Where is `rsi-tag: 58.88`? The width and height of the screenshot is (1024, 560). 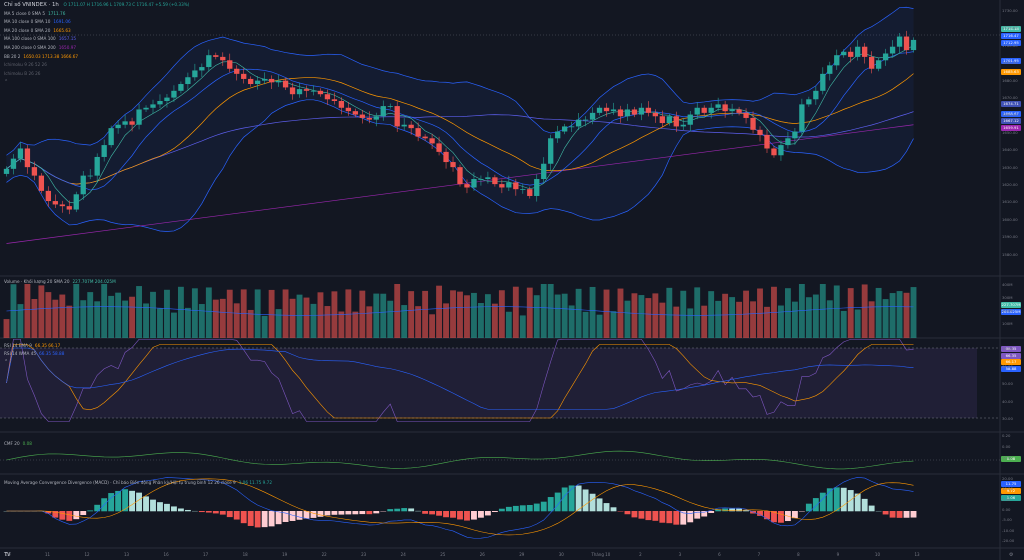 rsi-tag: 58.88 is located at coordinates (1011, 368).